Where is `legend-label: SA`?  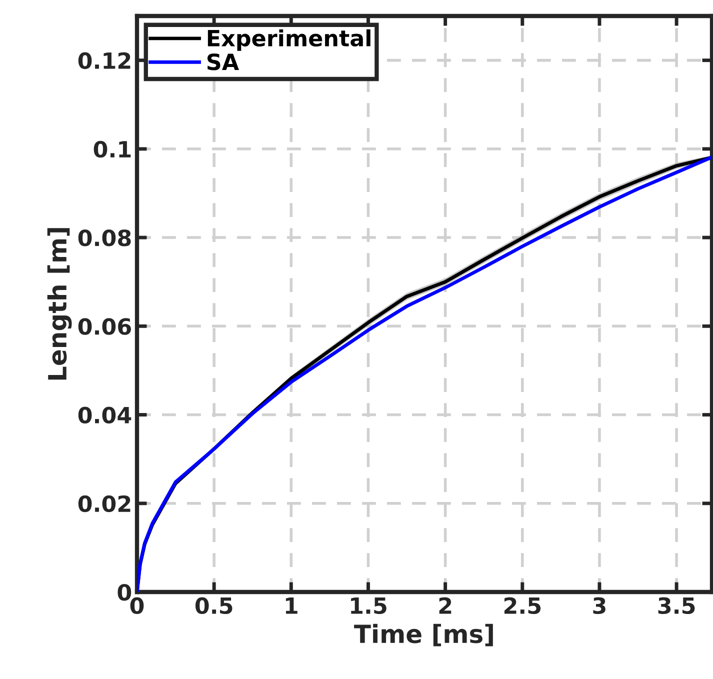
legend-label: SA is located at coordinates (223, 61).